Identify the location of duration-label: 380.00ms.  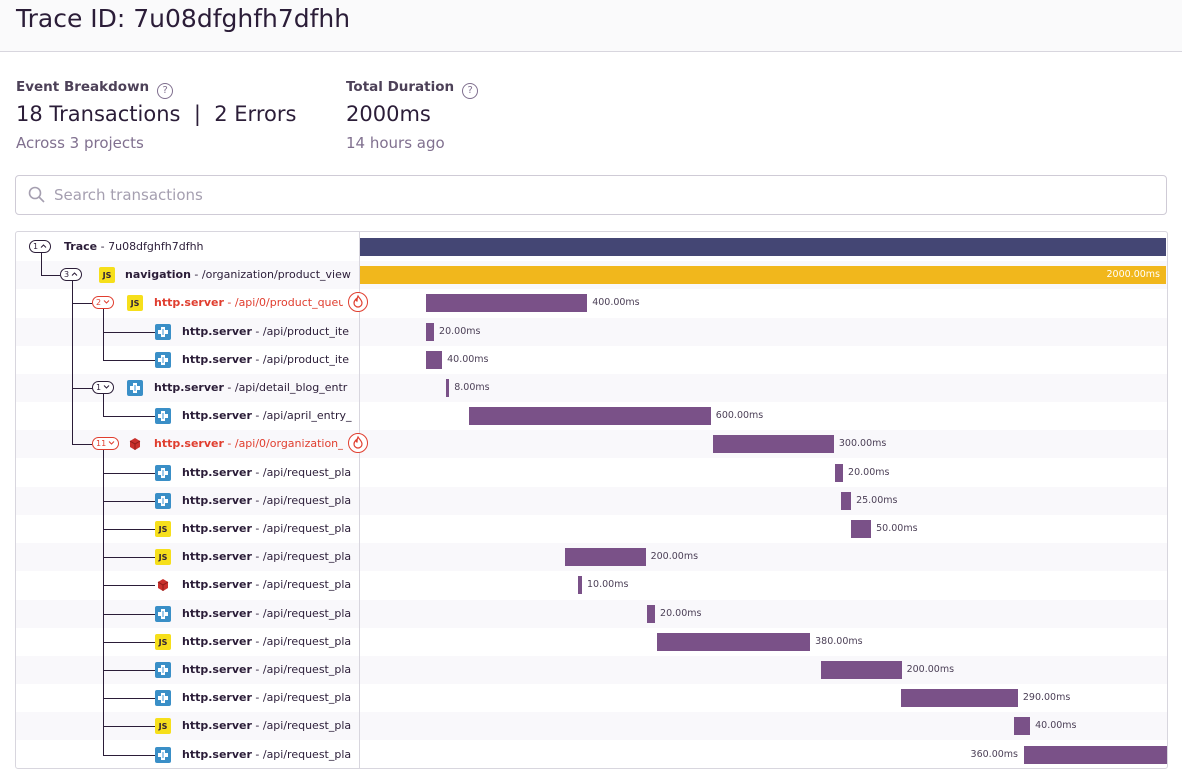
(839, 641).